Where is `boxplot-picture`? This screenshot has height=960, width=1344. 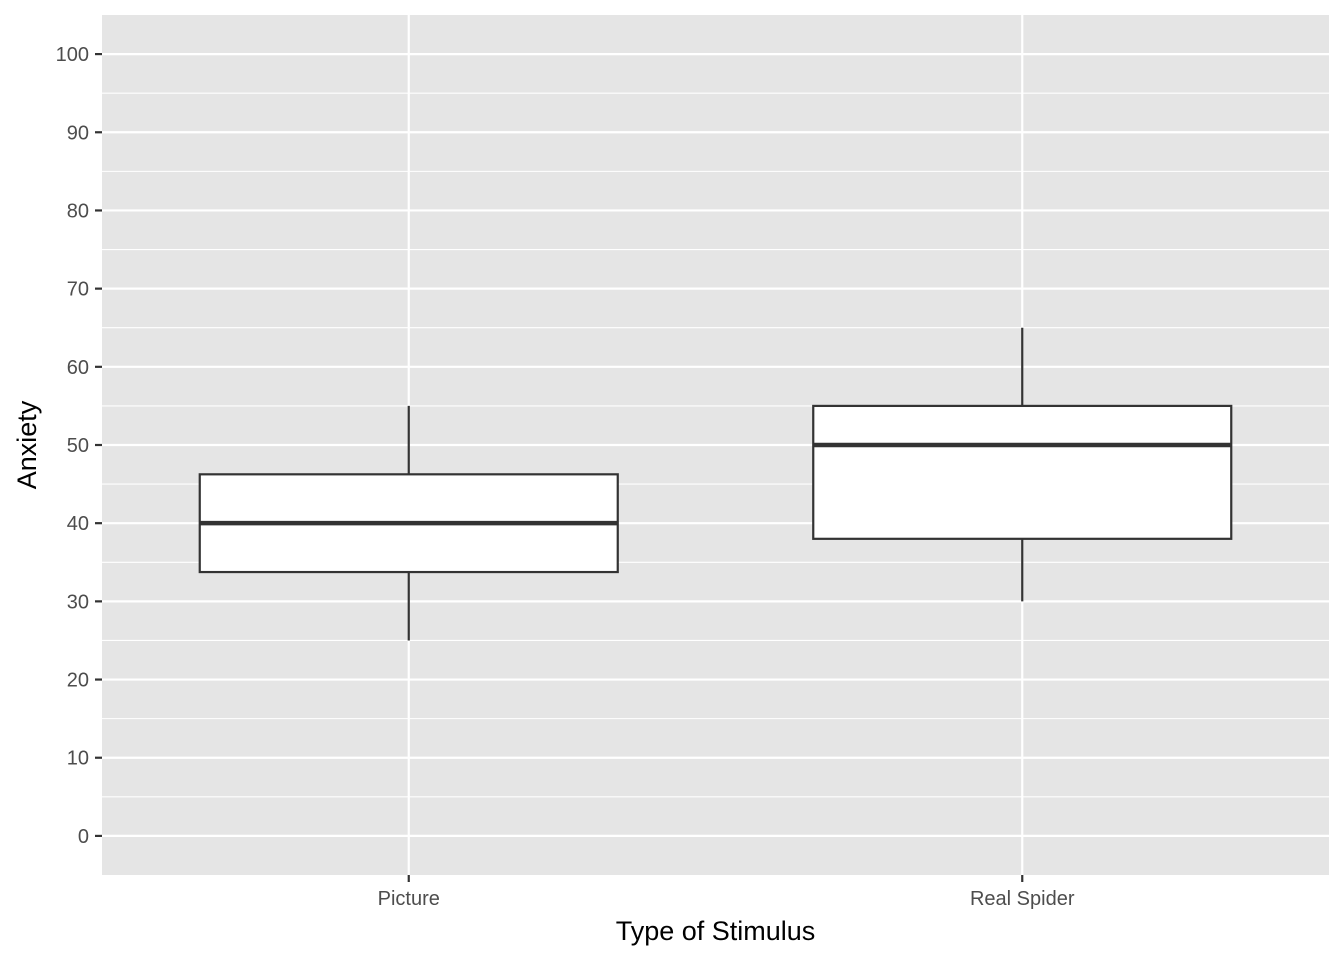
boxplot-picture is located at coordinates (408, 523).